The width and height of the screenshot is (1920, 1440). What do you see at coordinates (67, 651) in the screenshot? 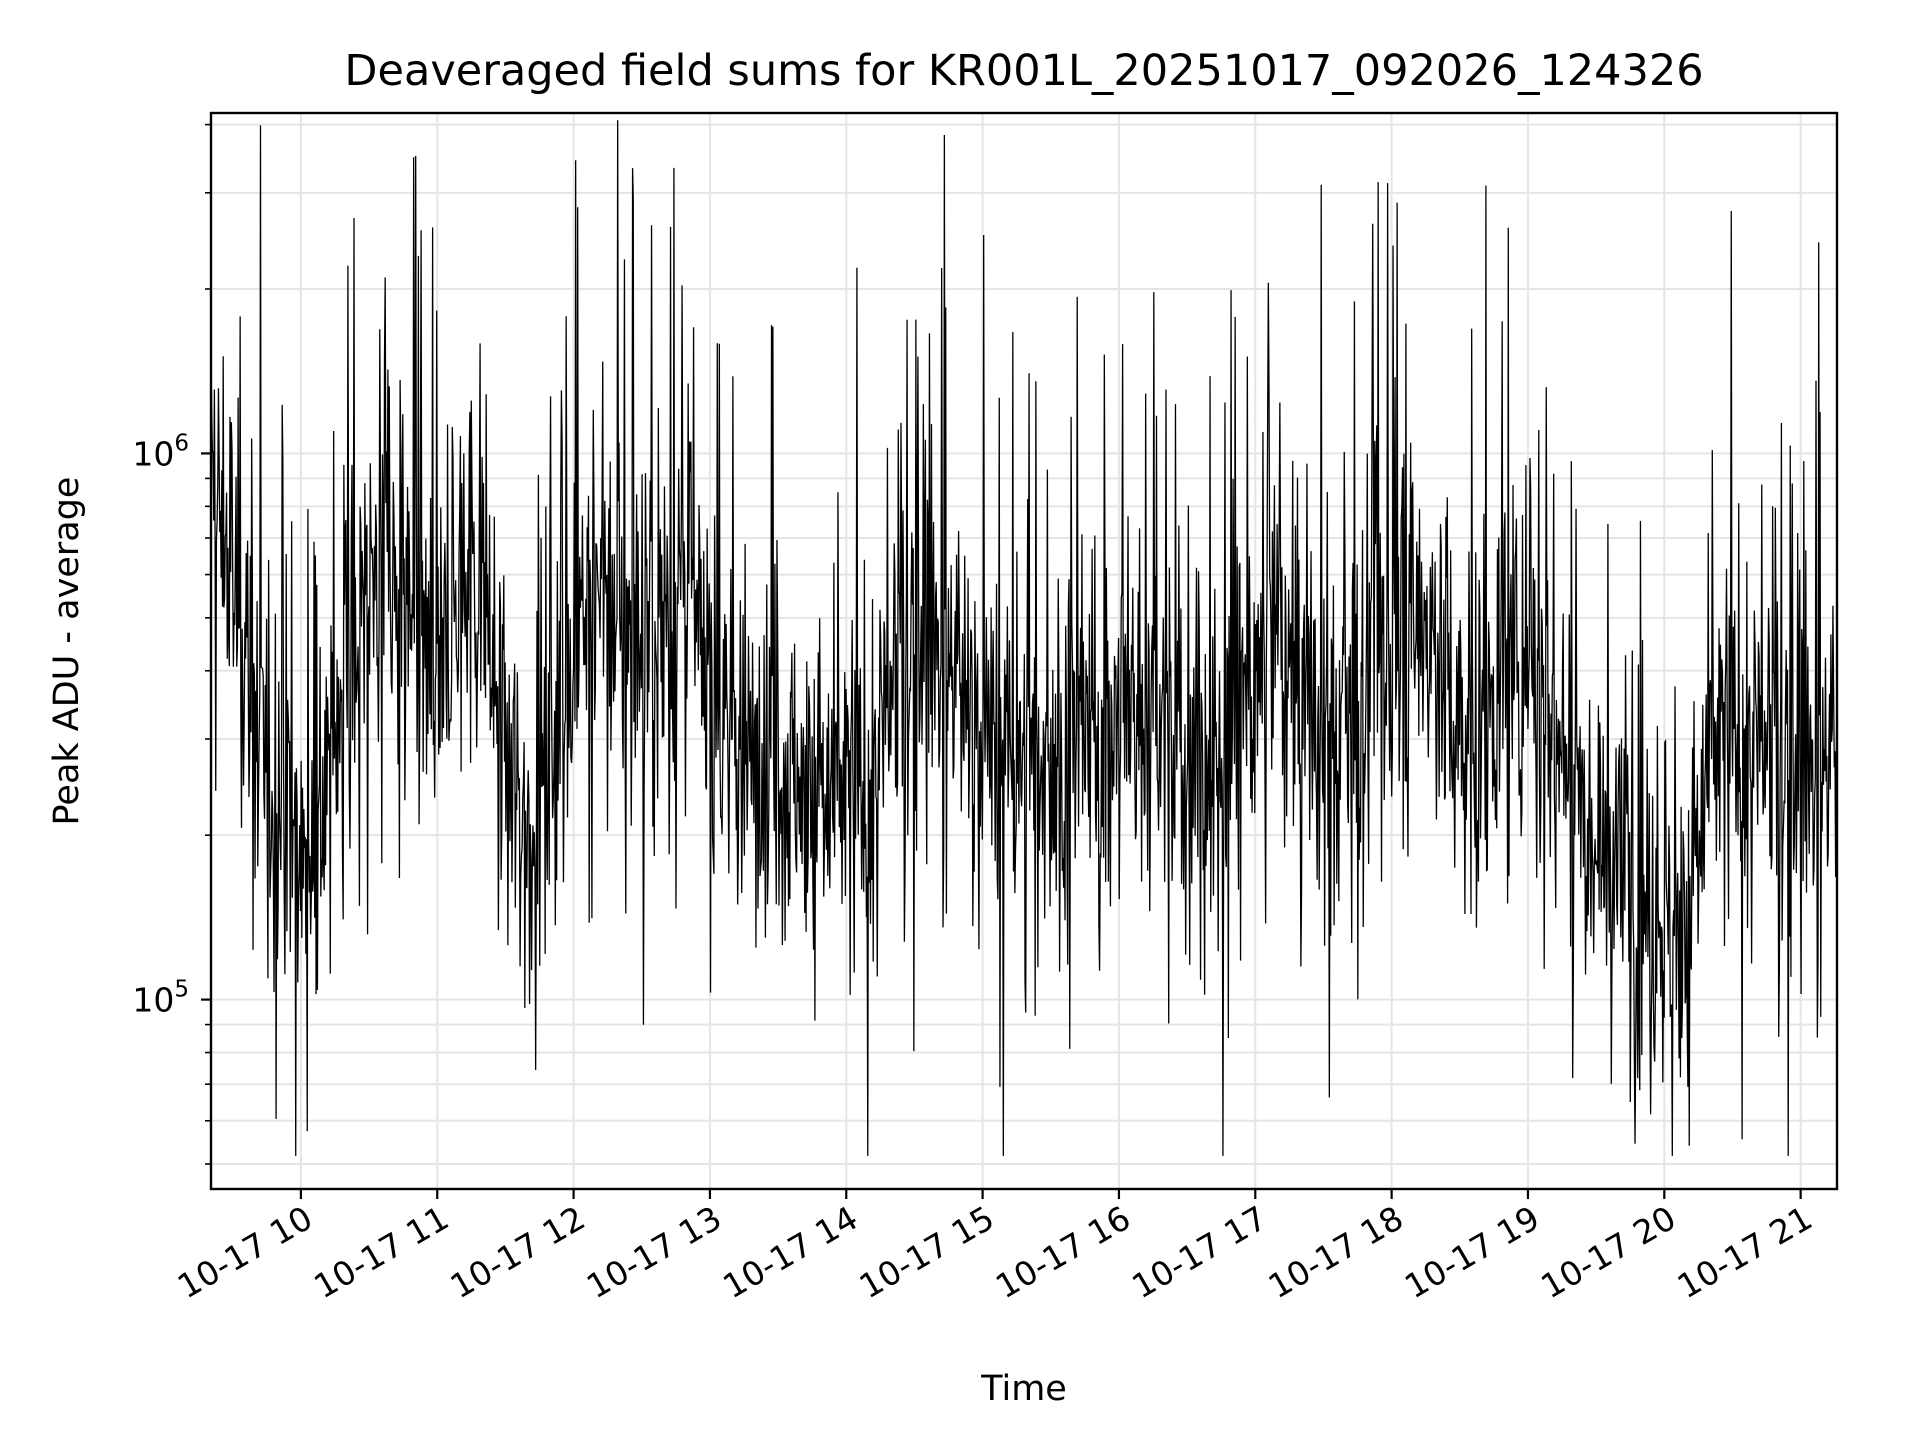
I see `y-axis-label: Peak ADU - average` at bounding box center [67, 651].